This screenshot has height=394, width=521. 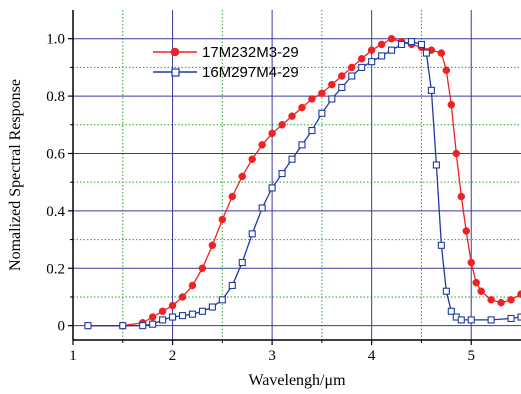 I want to click on x-tick-label: 1, so click(x=73, y=356).